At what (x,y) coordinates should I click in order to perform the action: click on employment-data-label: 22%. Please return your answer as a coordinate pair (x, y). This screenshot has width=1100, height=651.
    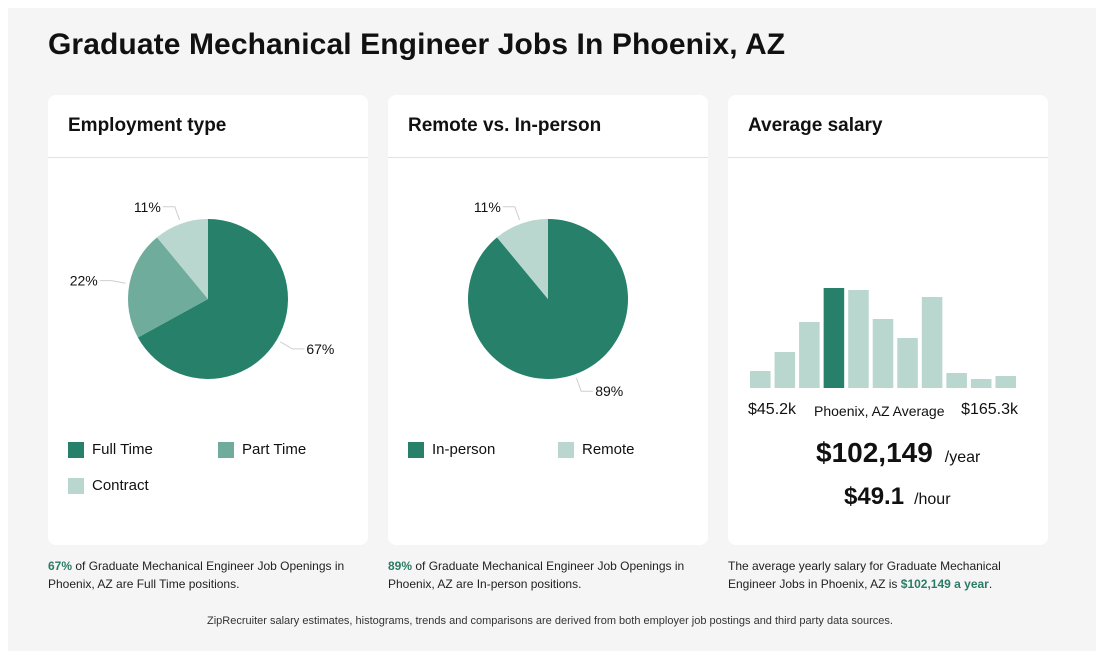
    Looking at the image, I should click on (84, 281).